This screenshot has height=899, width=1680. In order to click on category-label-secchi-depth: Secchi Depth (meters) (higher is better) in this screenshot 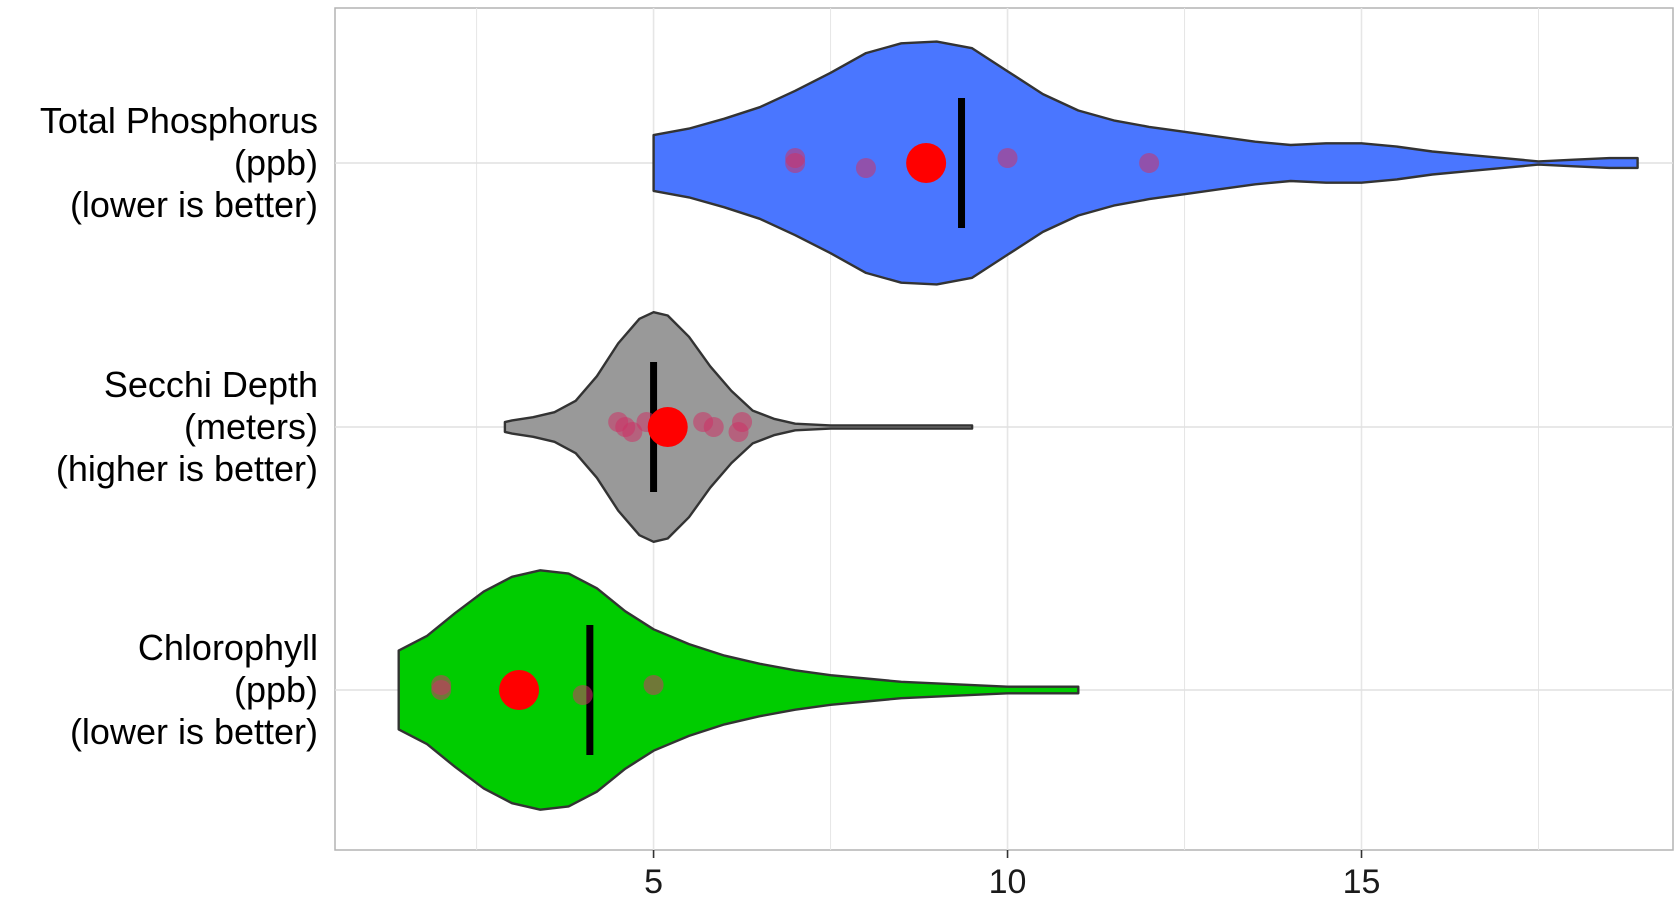, I will do `click(187, 426)`.